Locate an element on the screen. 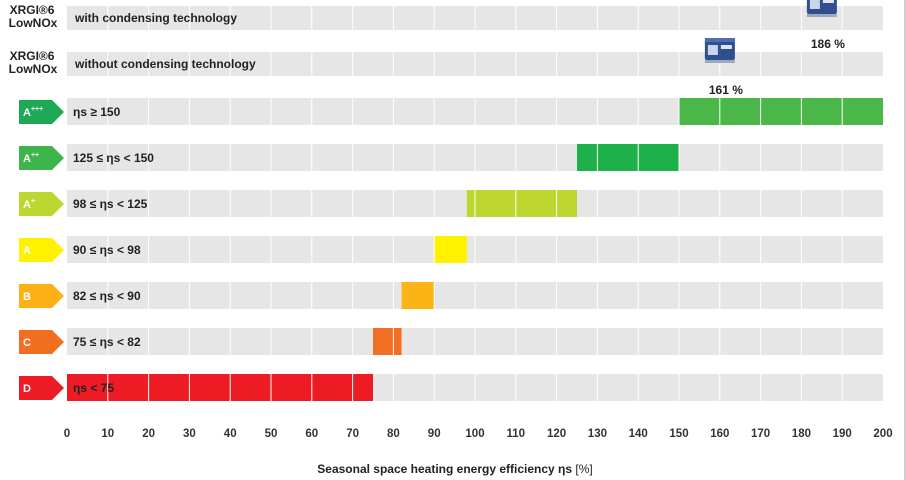  x-tick-label: 10 is located at coordinates (107, 434).